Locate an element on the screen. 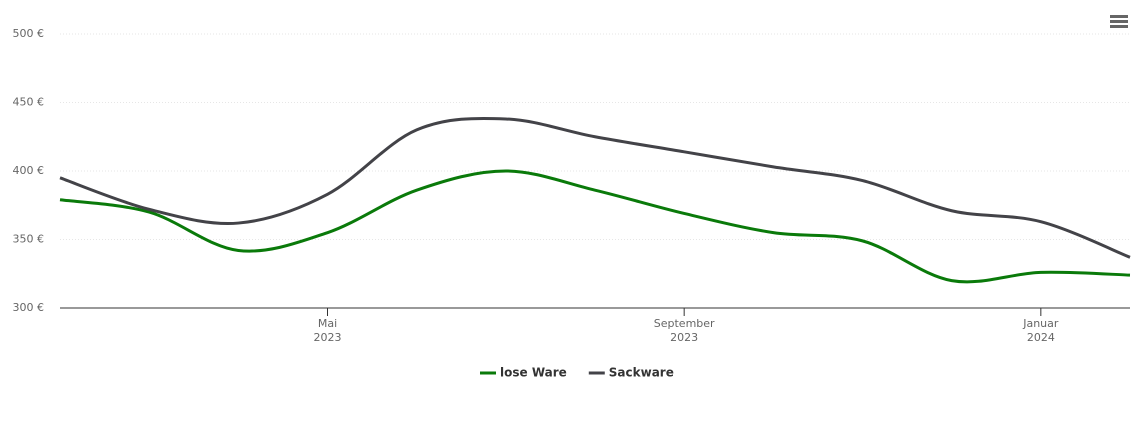 The image size is (1140, 434). x-tick-label: Januar is located at coordinates (1040, 323).